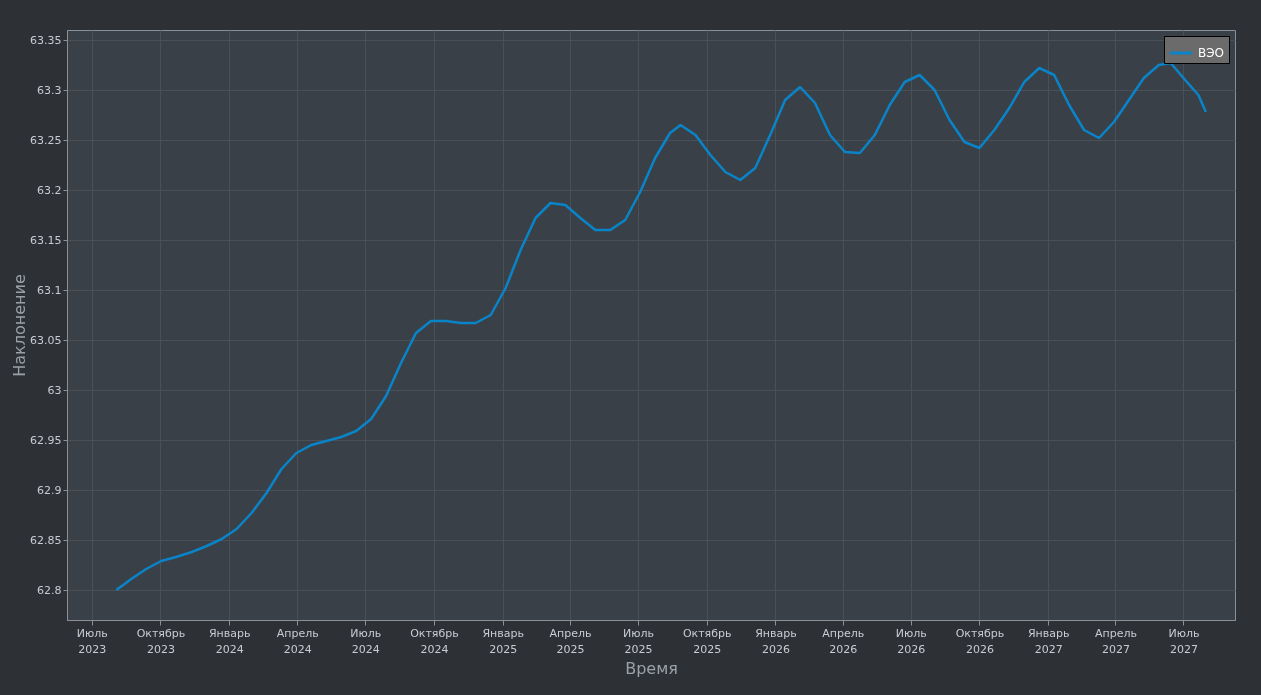  I want to click on y-tick-label: 63.05, so click(46, 340).